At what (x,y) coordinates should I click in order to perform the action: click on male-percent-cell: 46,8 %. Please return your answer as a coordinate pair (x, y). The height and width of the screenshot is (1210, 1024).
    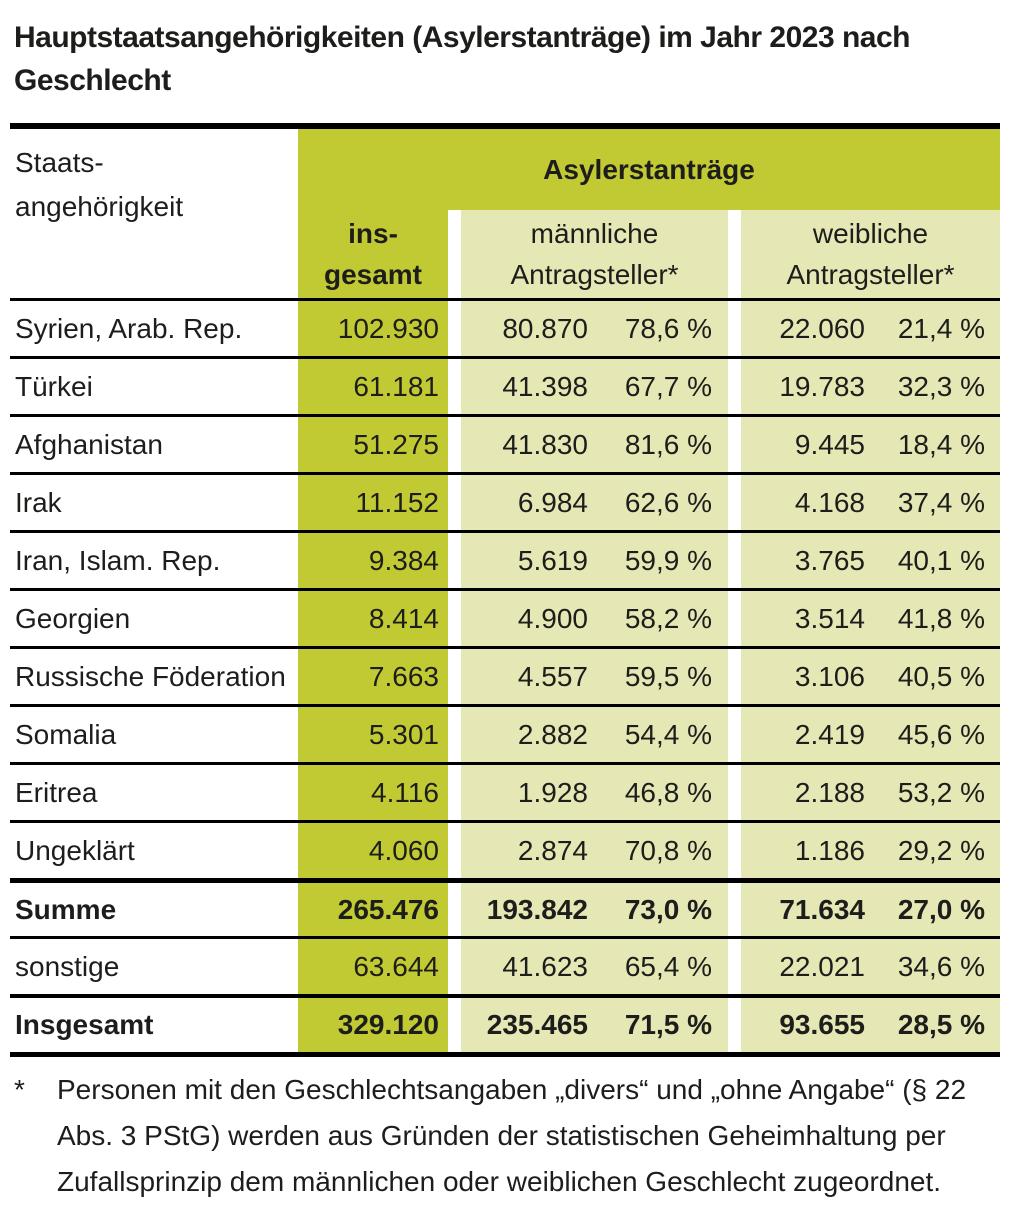
    Looking at the image, I should click on (663, 792).